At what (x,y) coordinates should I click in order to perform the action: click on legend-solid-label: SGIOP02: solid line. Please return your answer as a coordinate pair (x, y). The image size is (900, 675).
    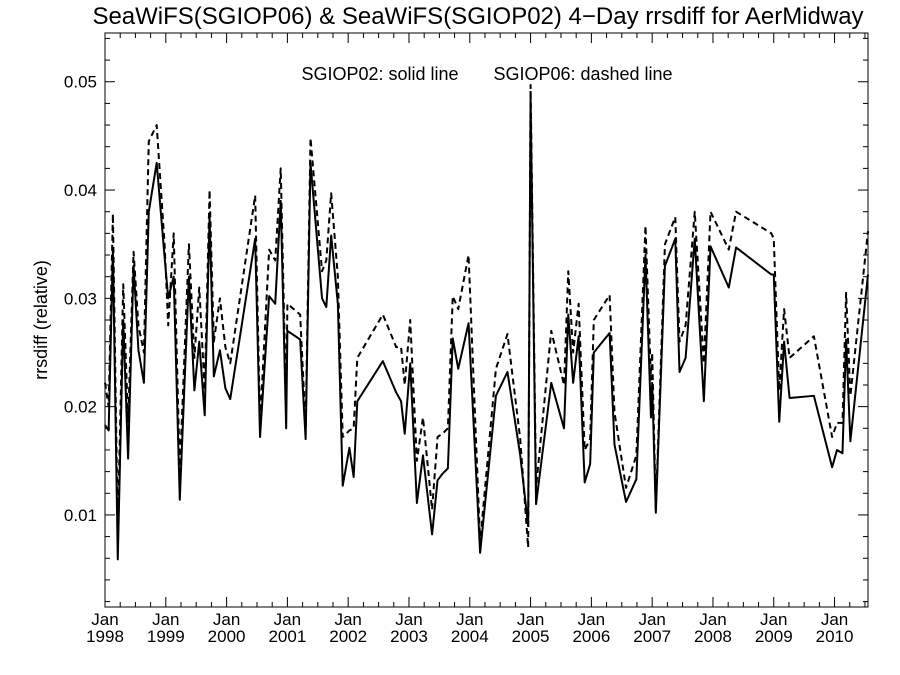
    Looking at the image, I should click on (379, 74).